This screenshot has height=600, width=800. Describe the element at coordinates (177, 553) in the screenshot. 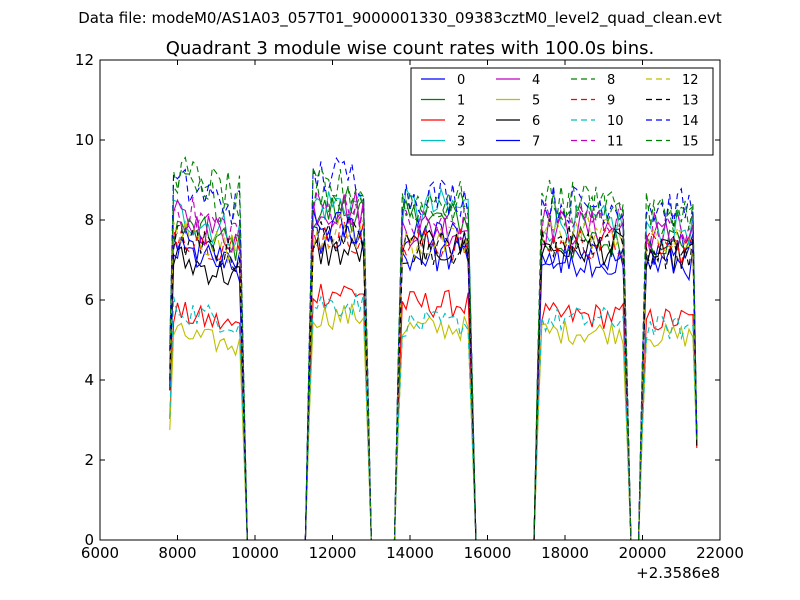

I see `x-tick-label: 8000` at that location.